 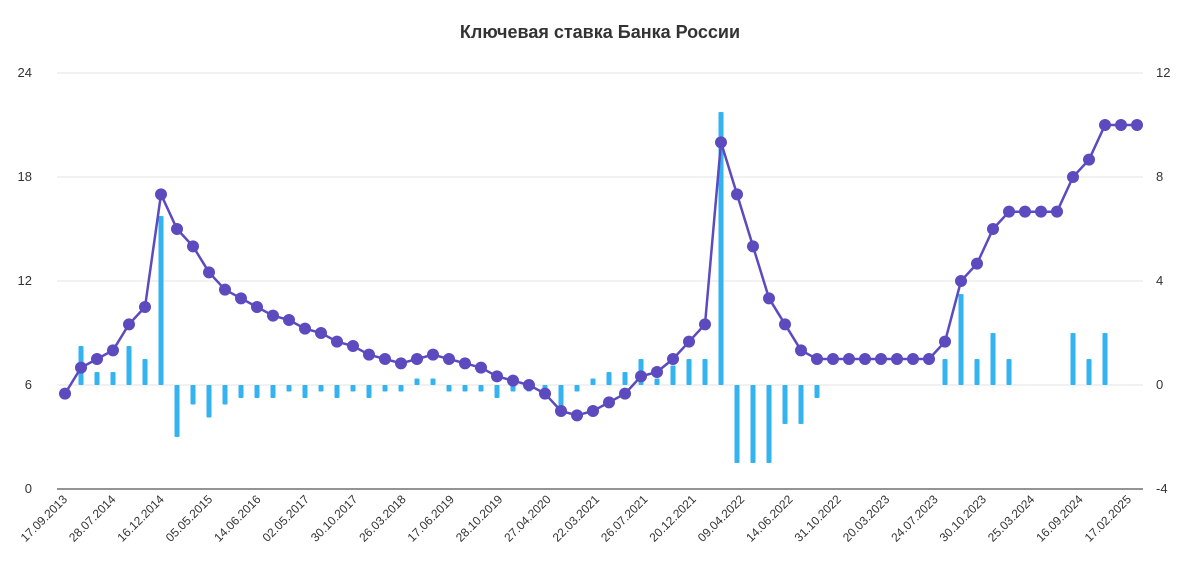 I want to click on x-tick-label: 20.12.2021, so click(x=672, y=518).